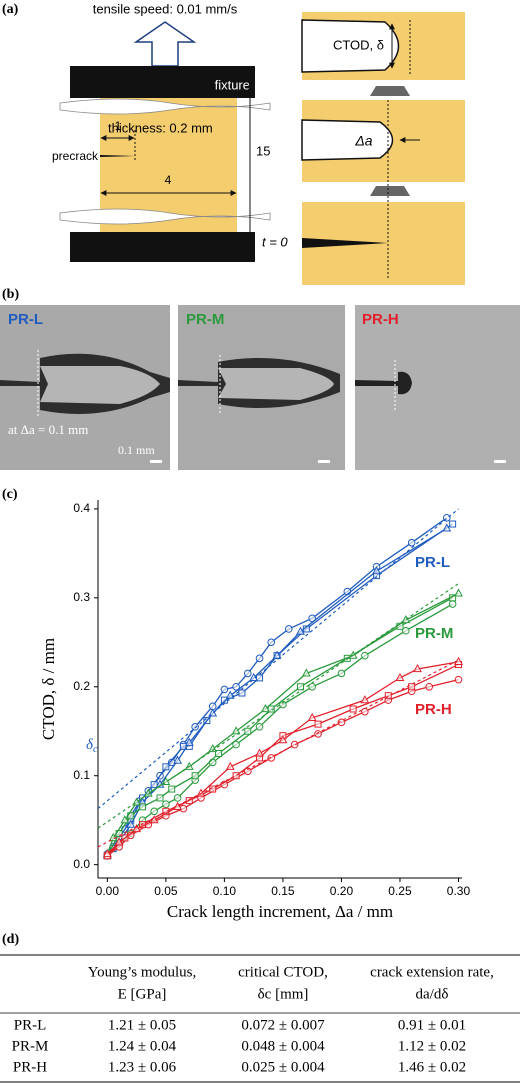  Describe the element at coordinates (205, 319) in the screenshot. I see `image-label: PR-M` at that location.